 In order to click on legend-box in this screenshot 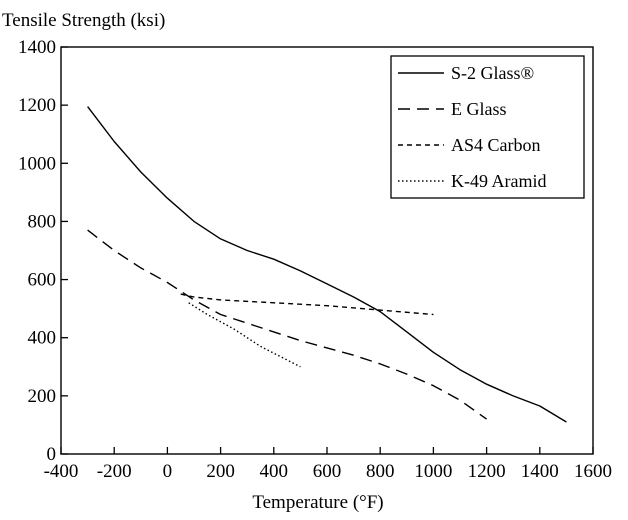, I will do `click(487, 127)`.